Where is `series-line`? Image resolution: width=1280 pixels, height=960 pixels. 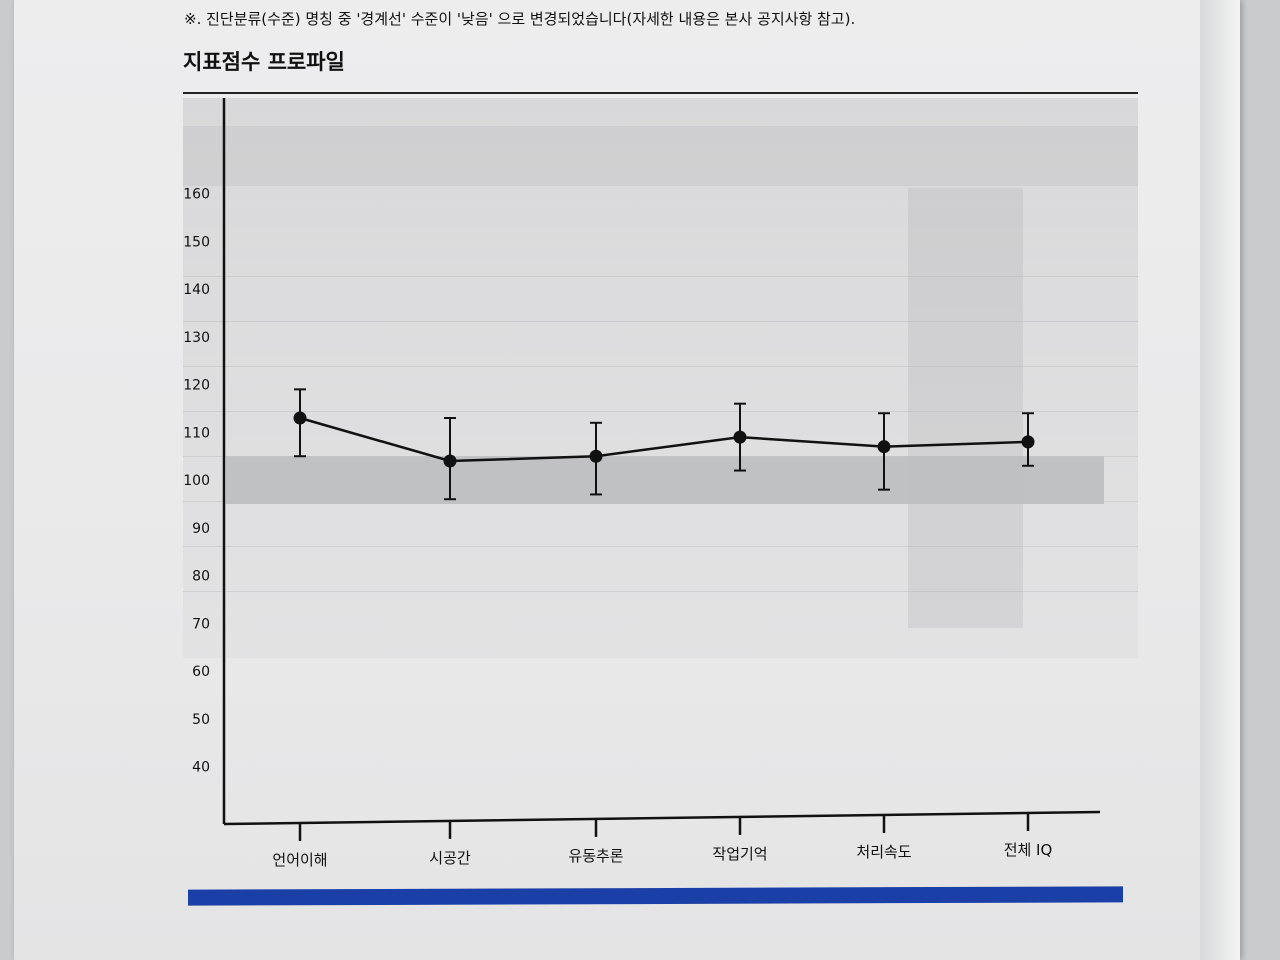
series-line is located at coordinates (664, 439).